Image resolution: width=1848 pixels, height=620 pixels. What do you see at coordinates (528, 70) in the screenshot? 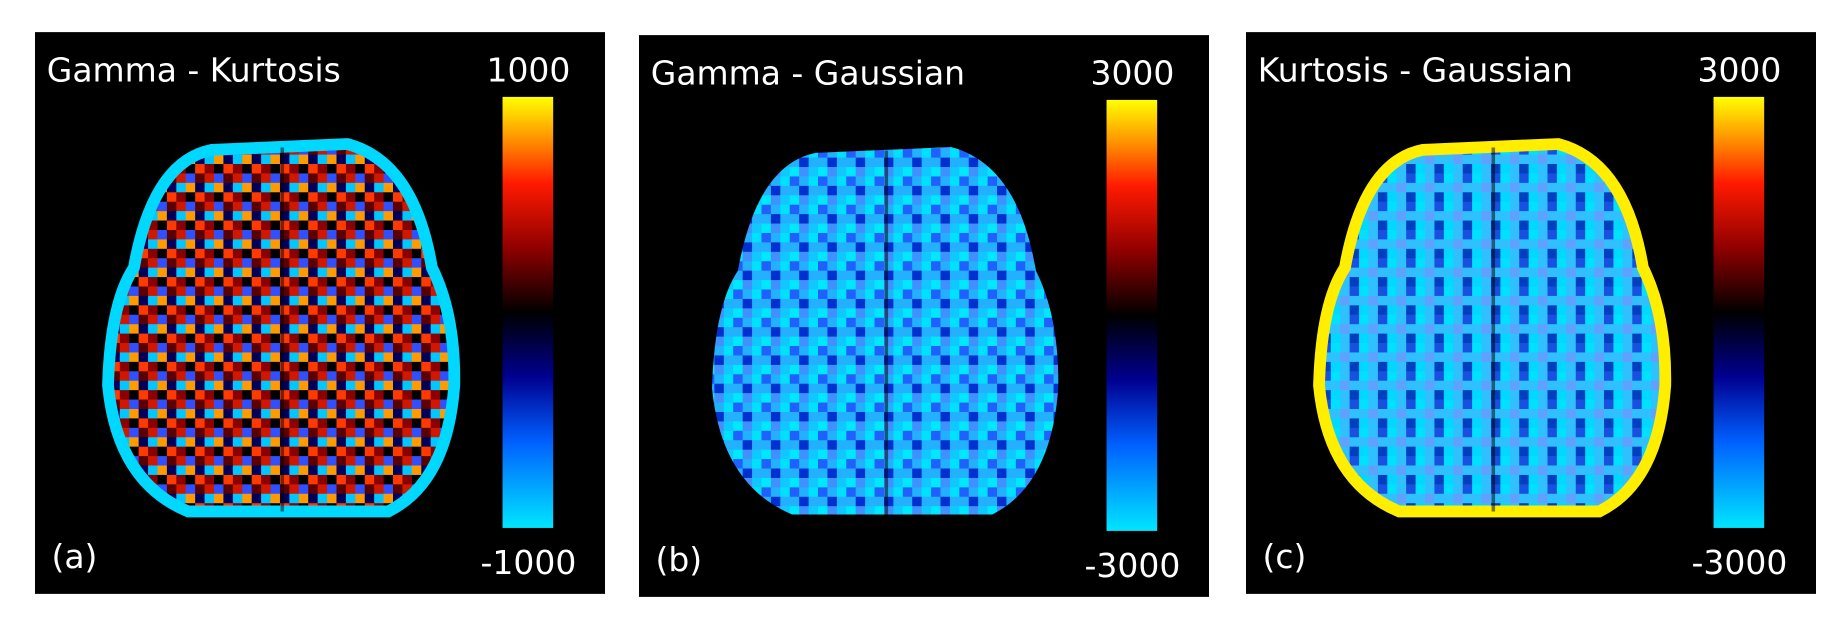
I see `colorbar-max-label: 1000` at bounding box center [528, 70].